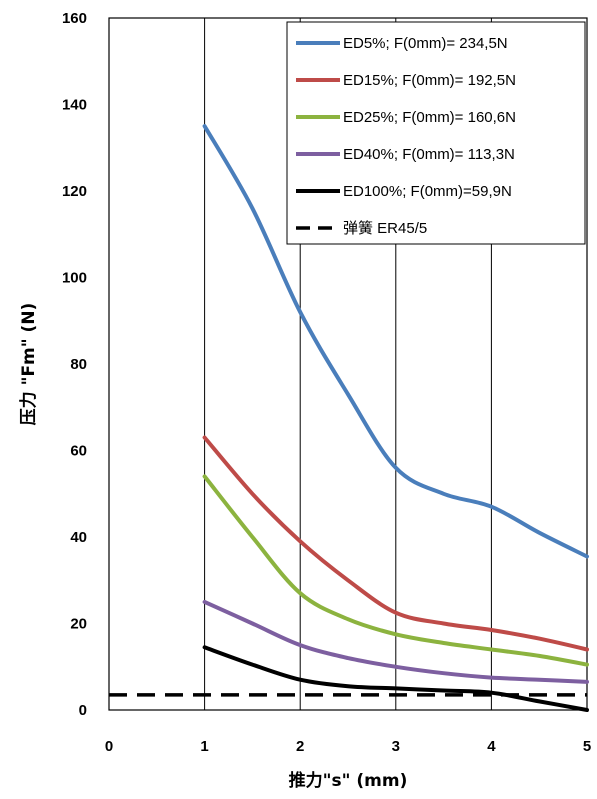 The image size is (597, 799). Describe the element at coordinates (348, 780) in the screenshot. I see `x-axis-title: 推力"s" (mm)` at that location.